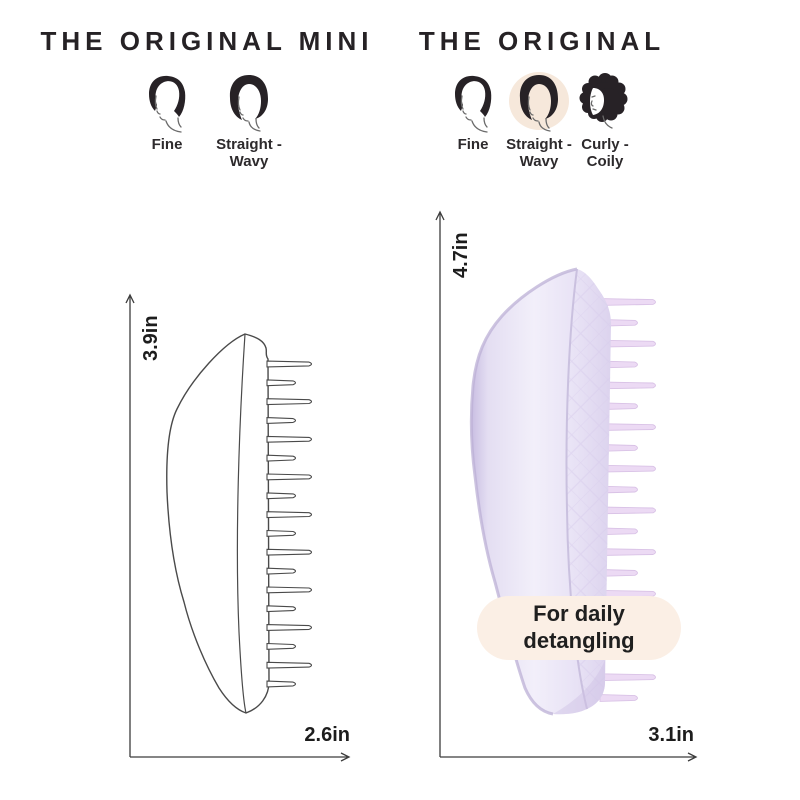 This screenshot has width=800, height=800. Describe the element at coordinates (461, 255) in the screenshot. I see `original-height-label: 4.7in` at that location.